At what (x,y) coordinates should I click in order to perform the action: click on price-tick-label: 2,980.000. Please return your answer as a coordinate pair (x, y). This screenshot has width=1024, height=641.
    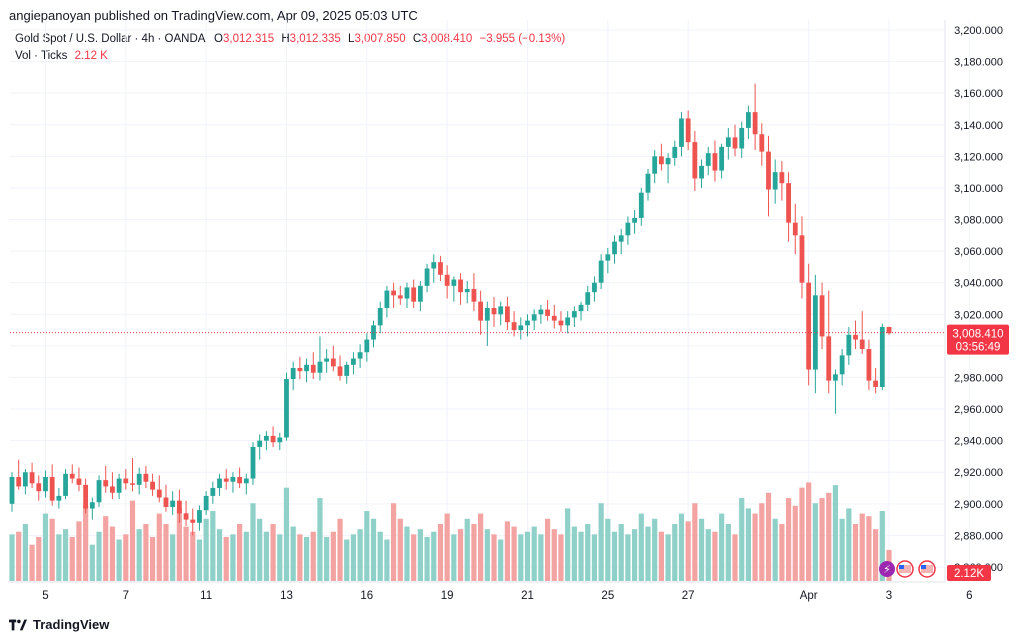
    Looking at the image, I should click on (978, 378).